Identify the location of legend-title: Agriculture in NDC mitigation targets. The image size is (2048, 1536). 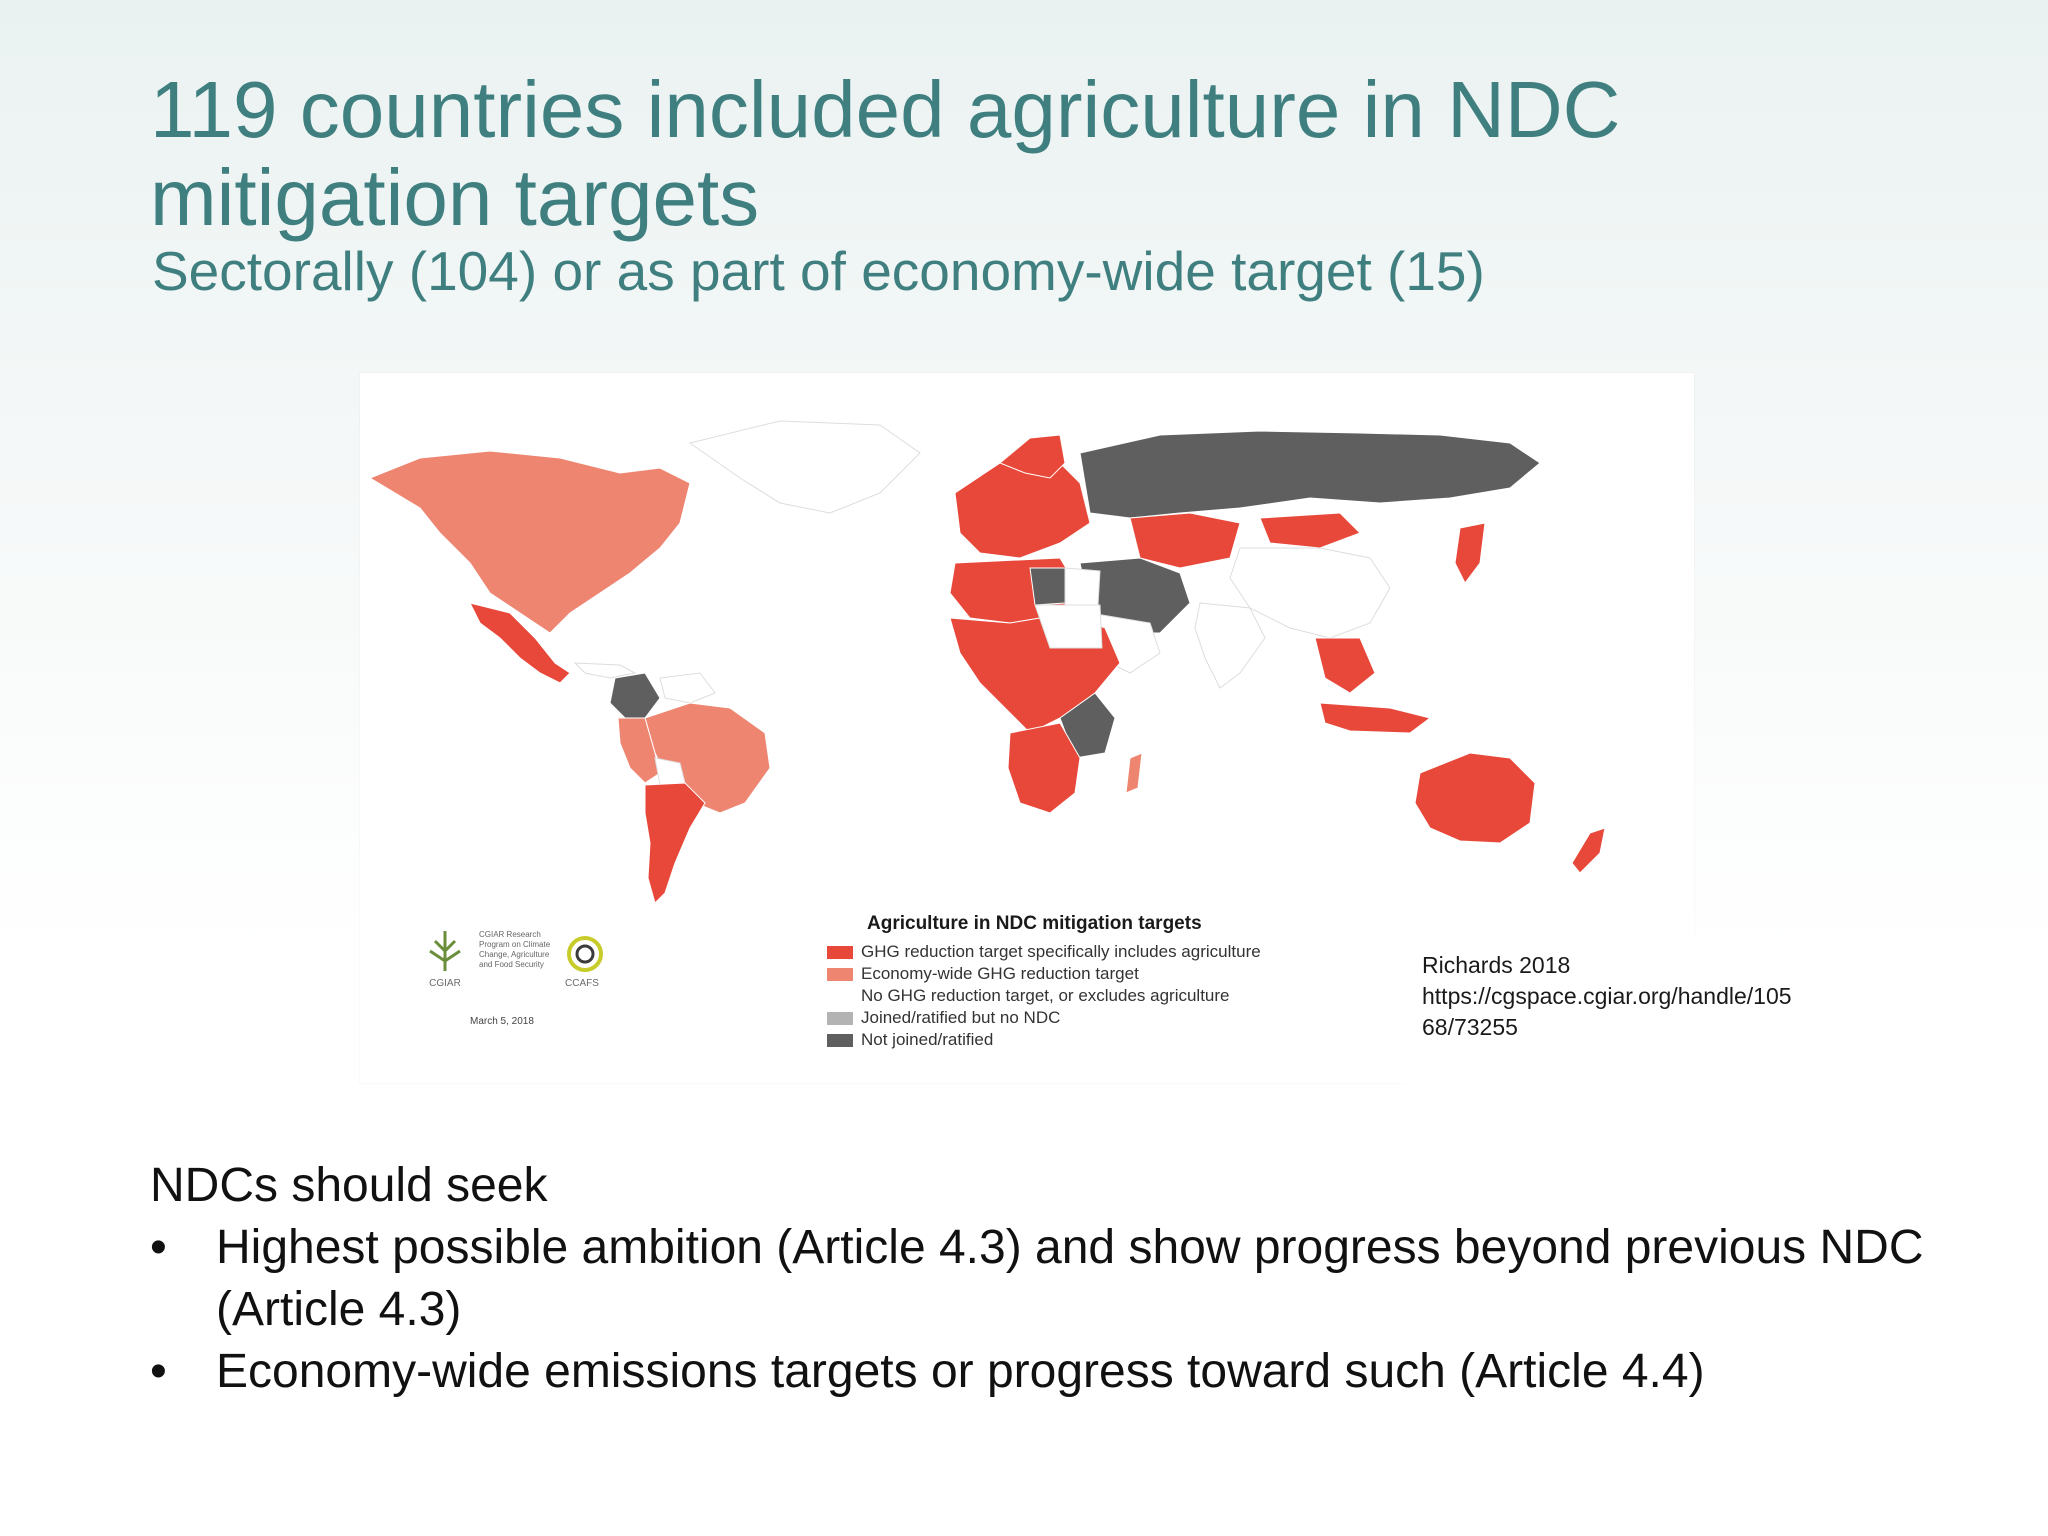
(1034, 923).